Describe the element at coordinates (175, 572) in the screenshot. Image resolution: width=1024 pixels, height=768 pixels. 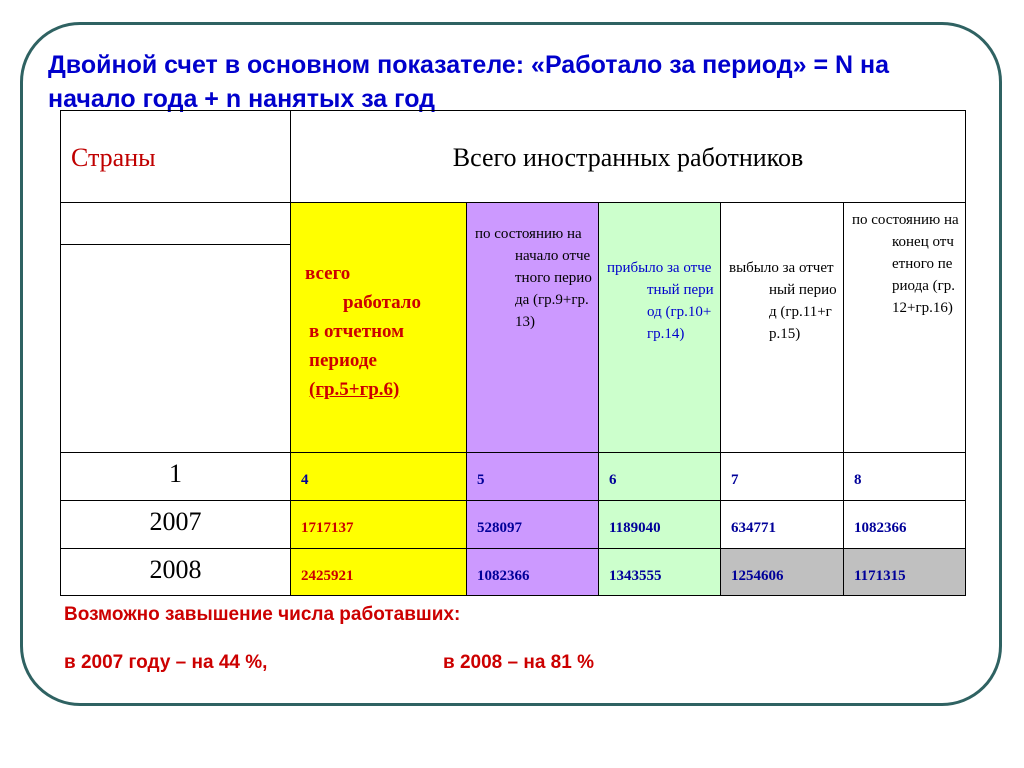
I see `row-label: 2008` at that location.